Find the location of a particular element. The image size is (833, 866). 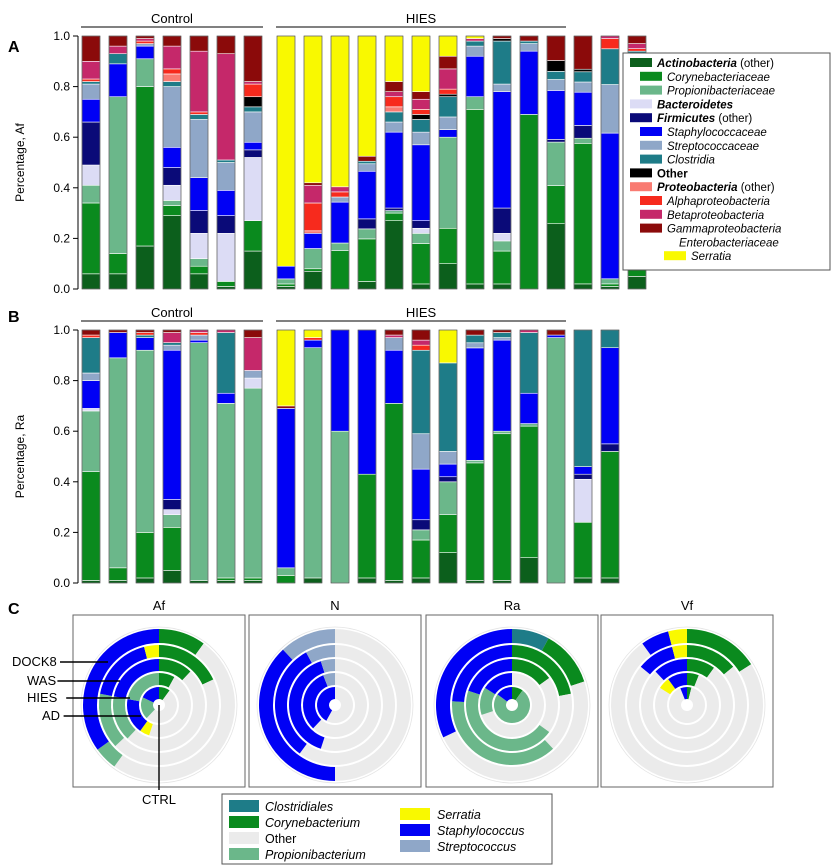

legend-item-label: Proteobacteria is located at coordinates (697, 188).